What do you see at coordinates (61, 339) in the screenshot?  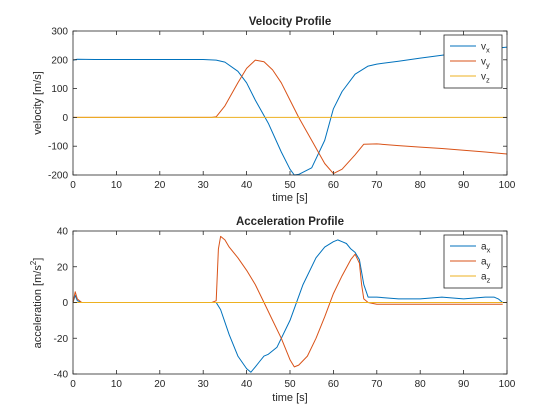 I see `acceleration-y-tick-label: -20` at bounding box center [61, 339].